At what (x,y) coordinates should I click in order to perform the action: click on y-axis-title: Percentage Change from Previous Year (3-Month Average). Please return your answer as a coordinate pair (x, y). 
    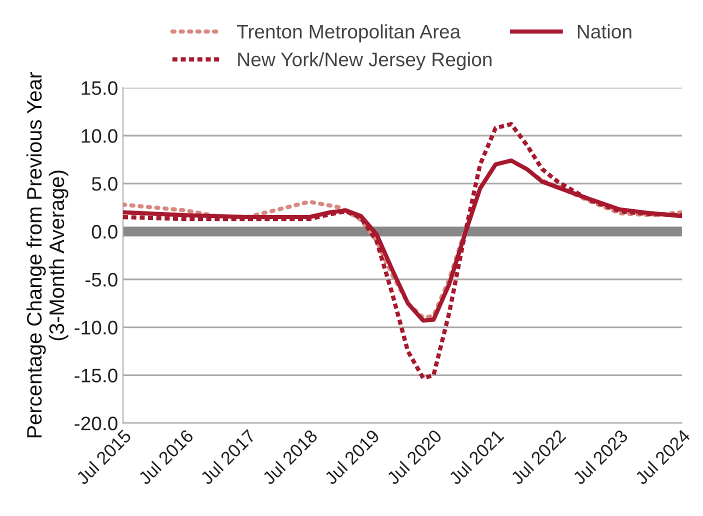
    Looking at the image, I should click on (47, 255).